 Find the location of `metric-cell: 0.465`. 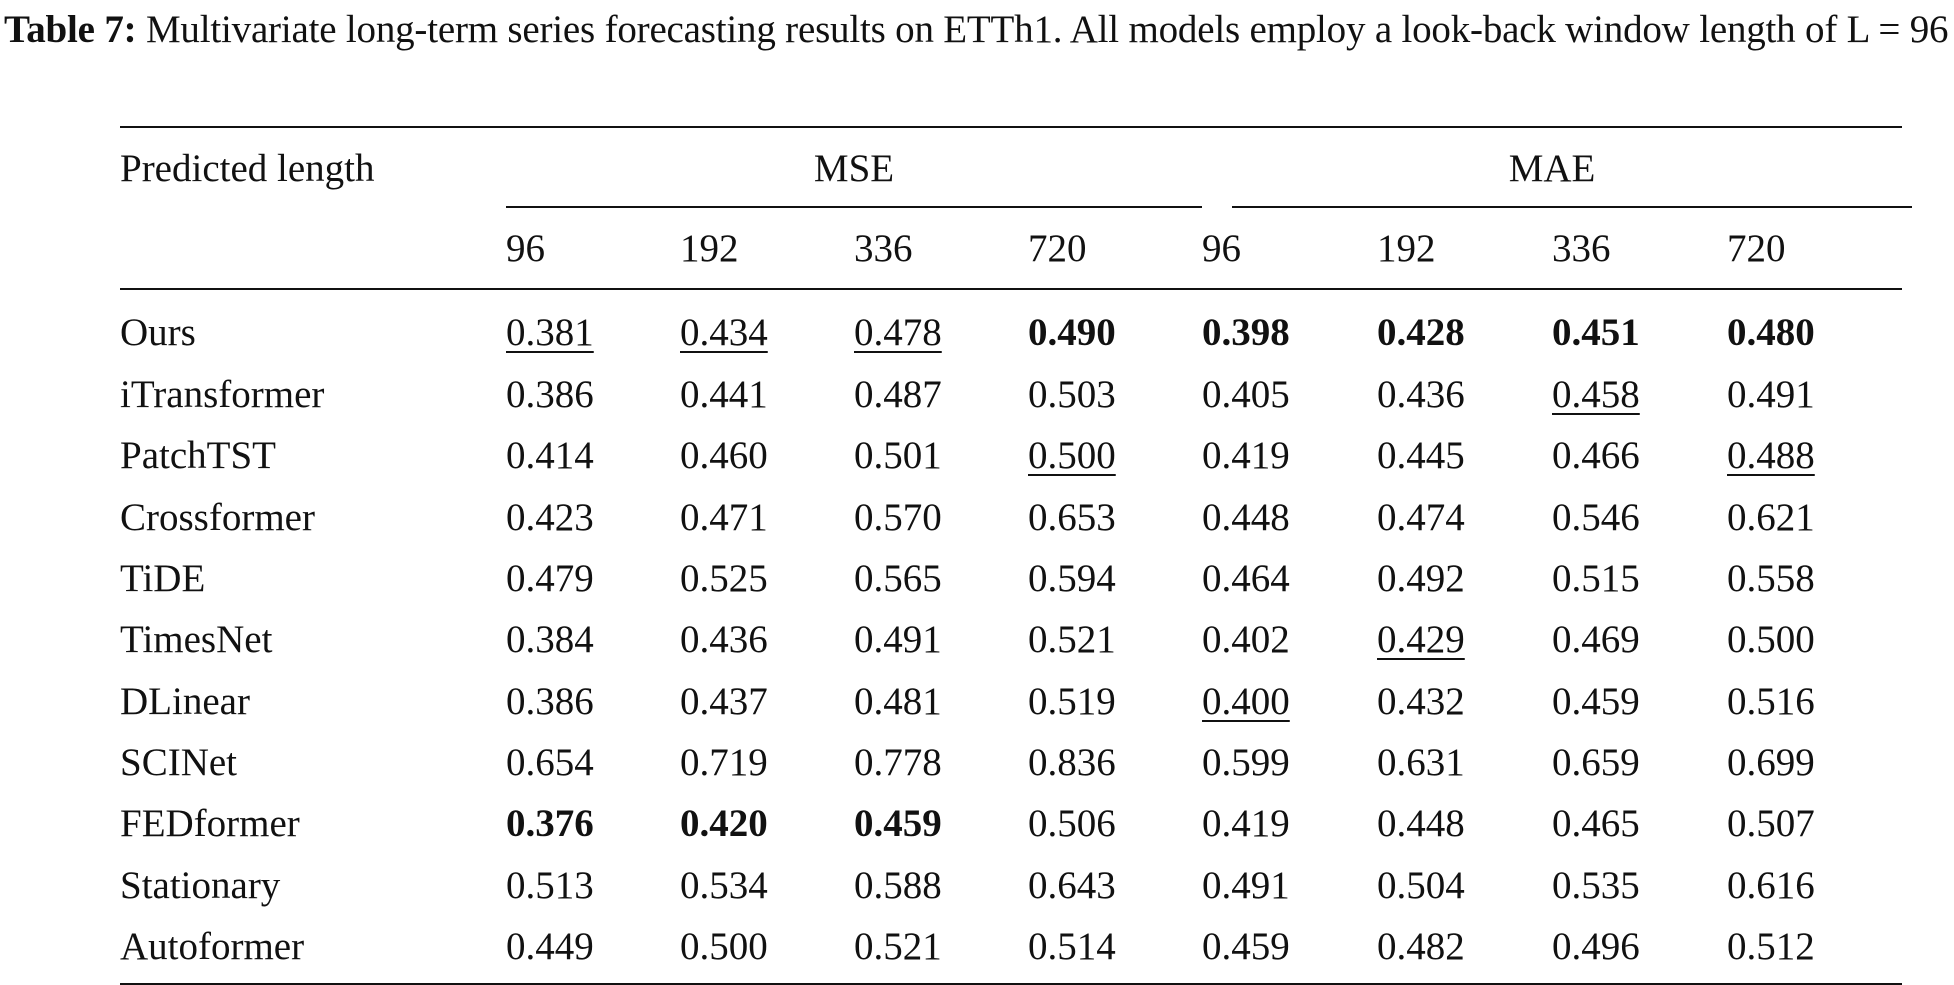

metric-cell: 0.465 is located at coordinates (1639, 823).